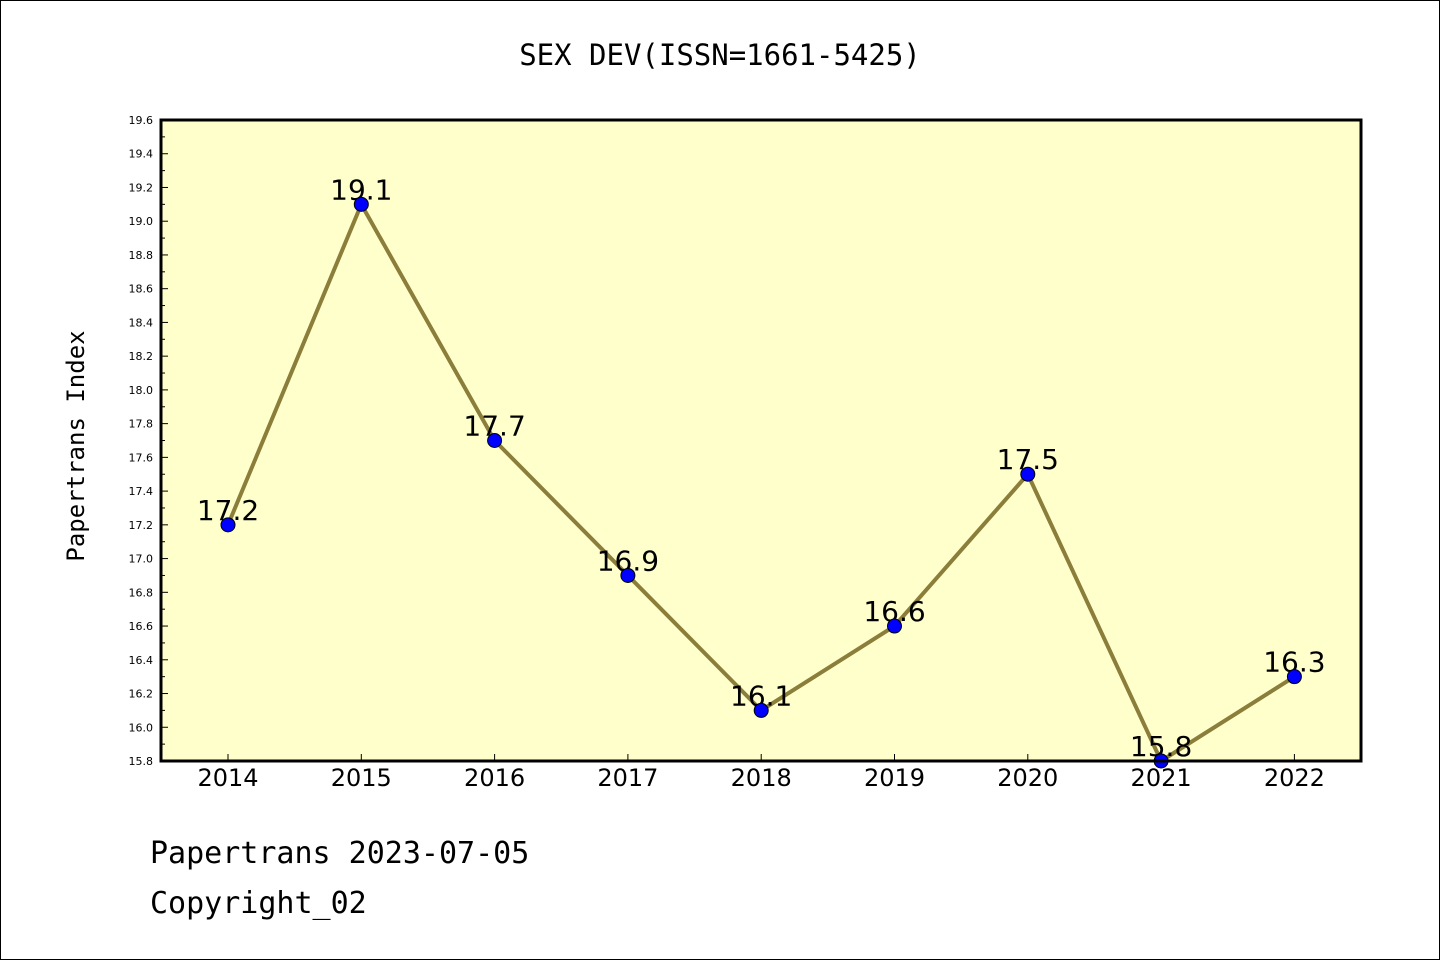  Describe the element at coordinates (141, 626) in the screenshot. I see `y-tick-label: 16.6` at that location.